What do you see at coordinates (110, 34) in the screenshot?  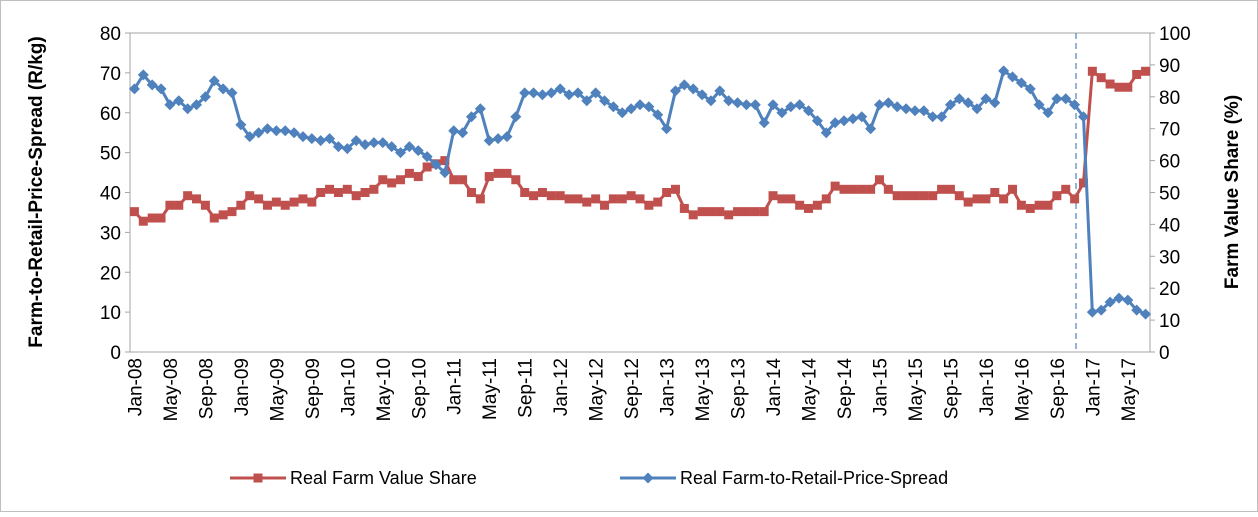 I see `y-tick-label: 80` at bounding box center [110, 34].